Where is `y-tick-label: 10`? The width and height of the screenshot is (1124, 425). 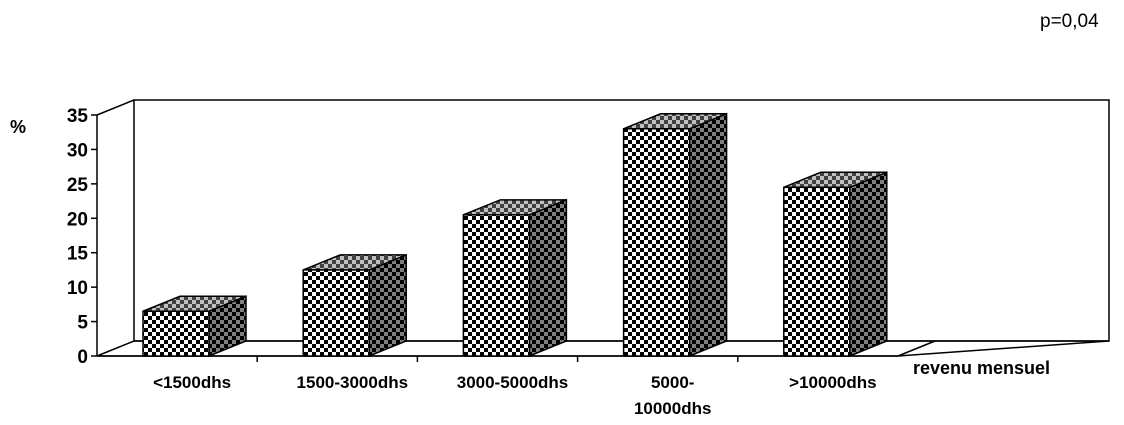 y-tick-label: 10 is located at coordinates (77, 288).